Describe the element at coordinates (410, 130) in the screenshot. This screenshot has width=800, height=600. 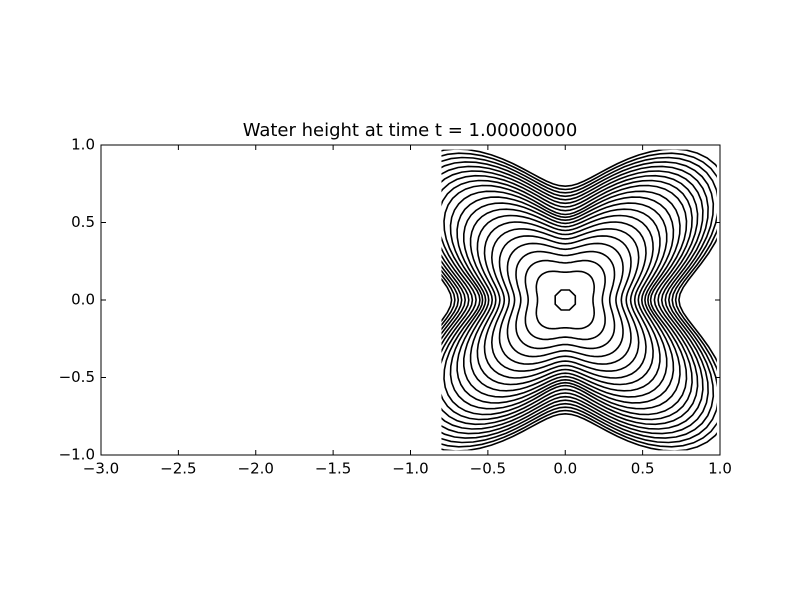
I see `chart-title: Water height at time t = 1.00000000` at that location.